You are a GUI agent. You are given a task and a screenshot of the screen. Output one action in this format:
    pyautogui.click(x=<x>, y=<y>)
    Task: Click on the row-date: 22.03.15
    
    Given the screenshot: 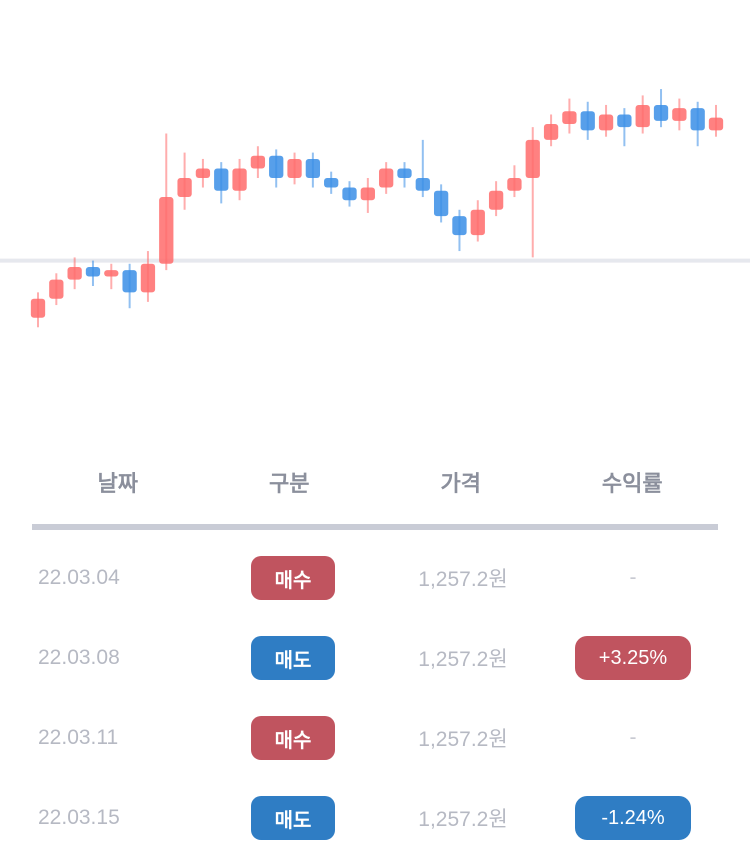 What is the action you would take?
    pyautogui.click(x=79, y=817)
    